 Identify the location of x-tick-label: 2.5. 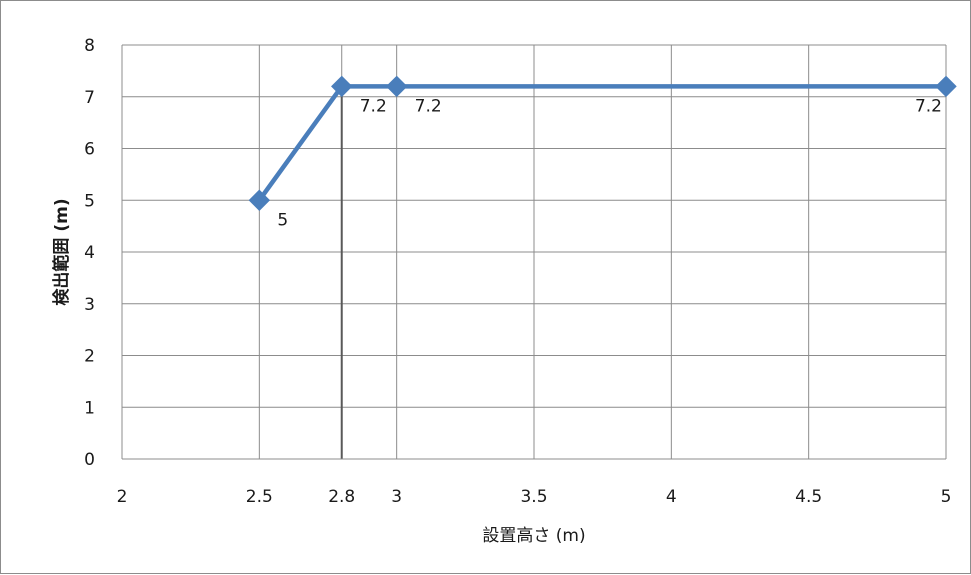
(259, 497).